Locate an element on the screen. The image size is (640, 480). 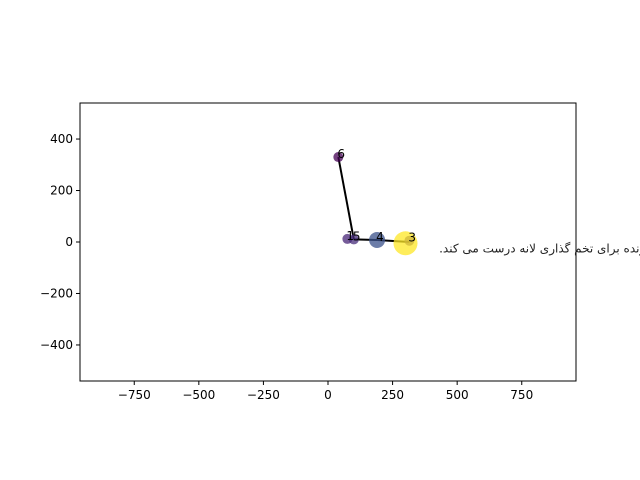
x-tick-label: −500 is located at coordinates (198, 395).